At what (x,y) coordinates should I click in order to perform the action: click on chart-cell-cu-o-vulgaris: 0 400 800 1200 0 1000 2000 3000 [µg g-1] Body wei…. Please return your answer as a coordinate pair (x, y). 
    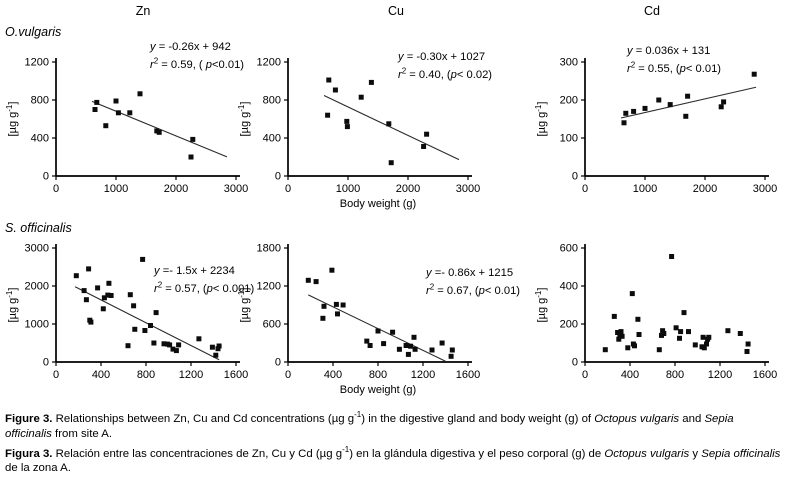
    Looking at the image, I should click on (372, 134).